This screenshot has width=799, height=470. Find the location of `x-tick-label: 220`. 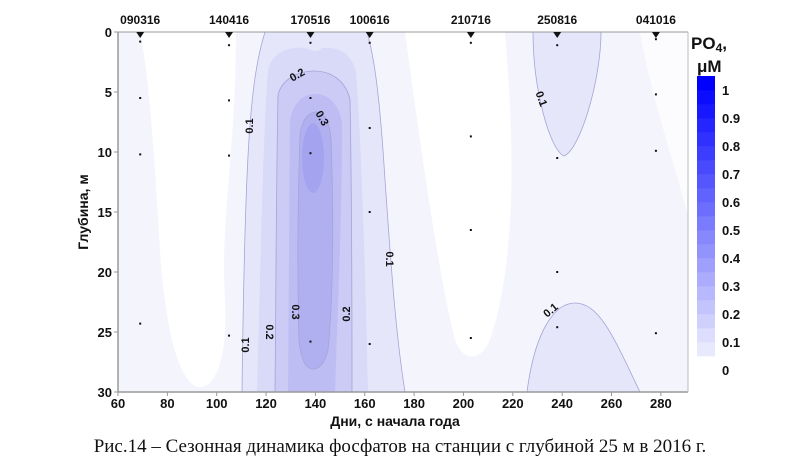

x-tick-label: 220 is located at coordinates (513, 403).